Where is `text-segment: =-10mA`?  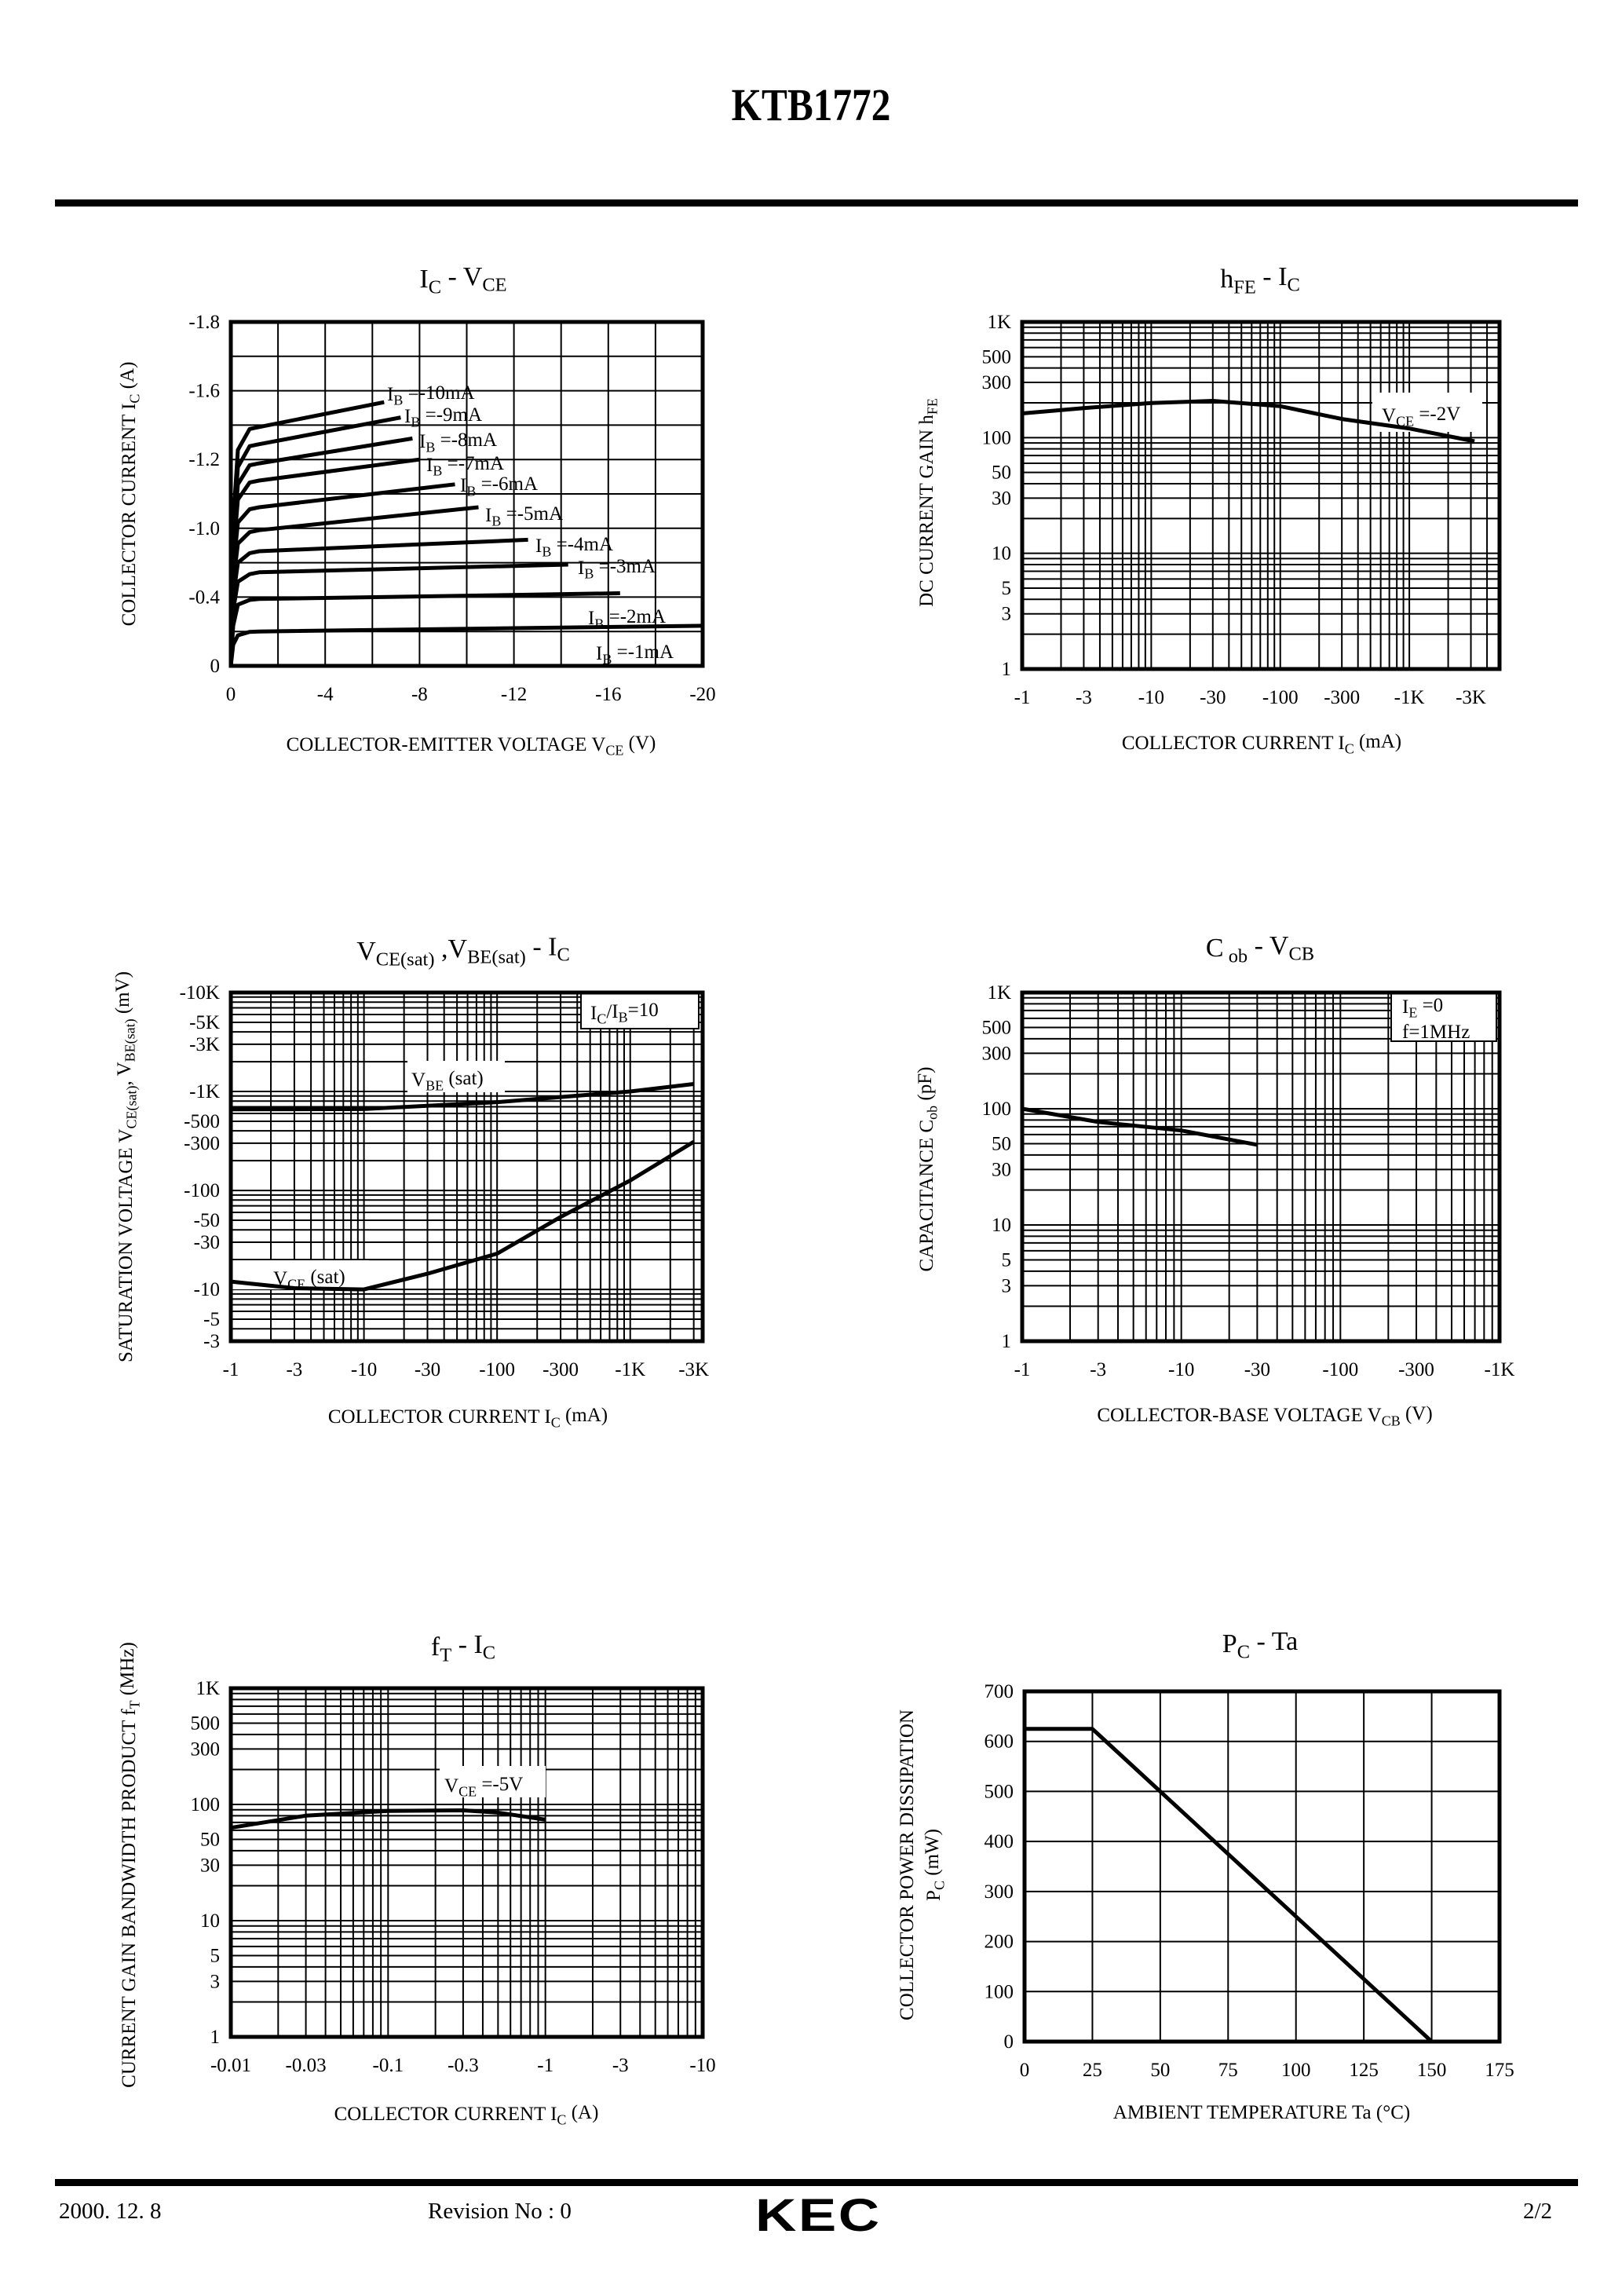
text-segment: =-10mA is located at coordinates (438, 393).